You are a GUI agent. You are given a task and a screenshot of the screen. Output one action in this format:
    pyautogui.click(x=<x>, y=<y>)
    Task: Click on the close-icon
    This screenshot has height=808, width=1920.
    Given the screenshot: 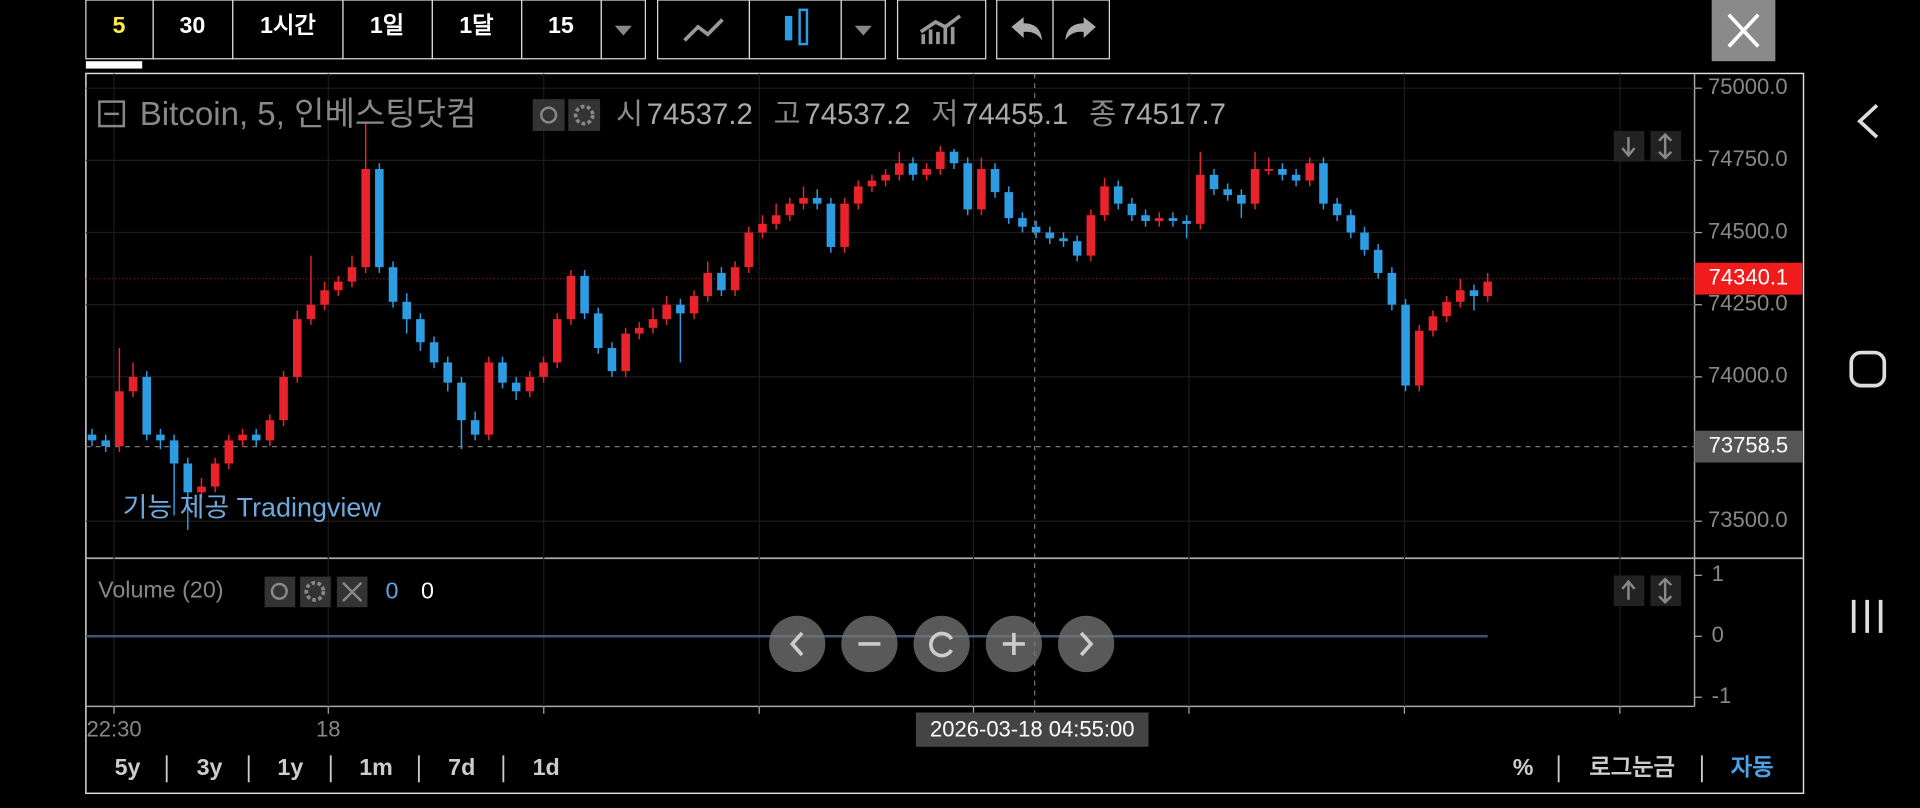 What is the action you would take?
    pyautogui.click(x=1743, y=30)
    